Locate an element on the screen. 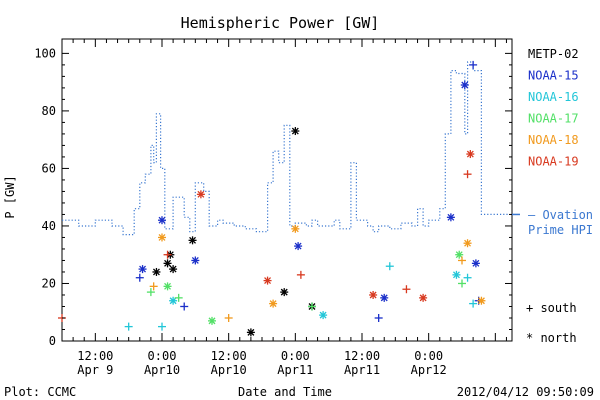 This screenshot has width=600, height=400. plot-source: Plot: CCMC is located at coordinates (40, 392).